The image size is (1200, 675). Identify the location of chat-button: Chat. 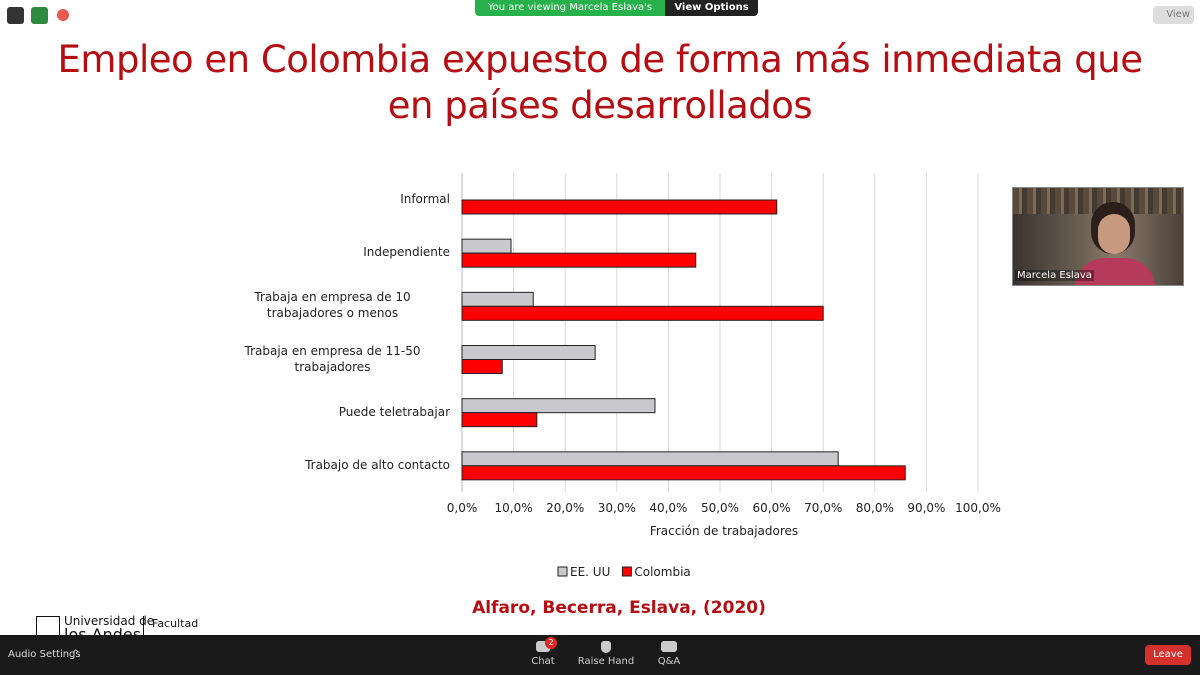
(543, 654).